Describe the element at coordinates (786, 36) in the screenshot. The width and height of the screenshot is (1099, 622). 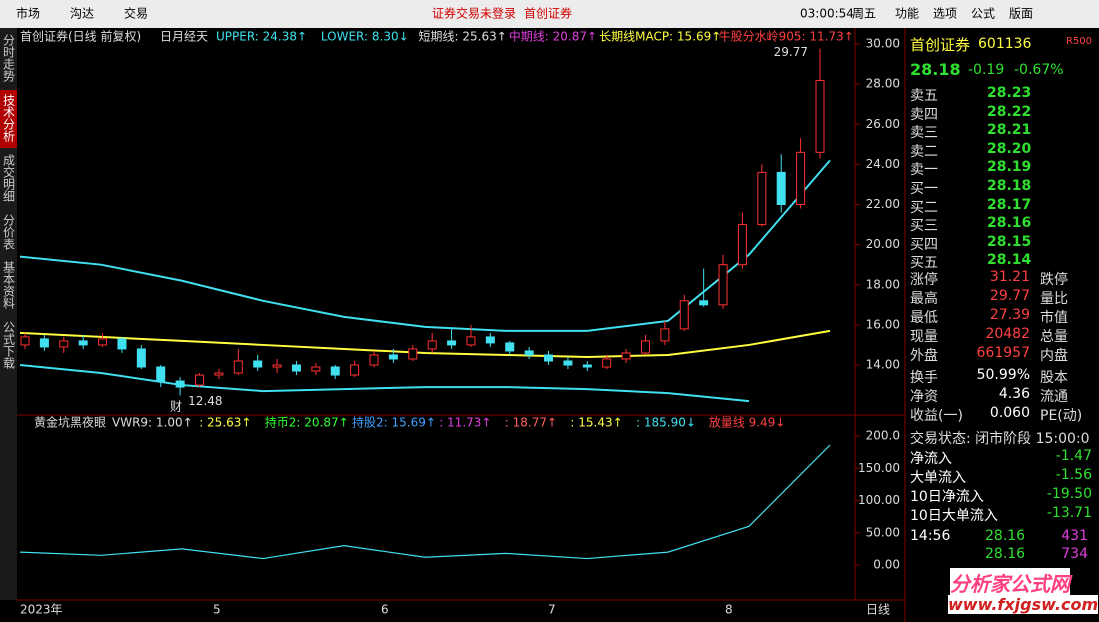
I see `legend-entry: 牛股分水岭905: 11.73↑` at that location.